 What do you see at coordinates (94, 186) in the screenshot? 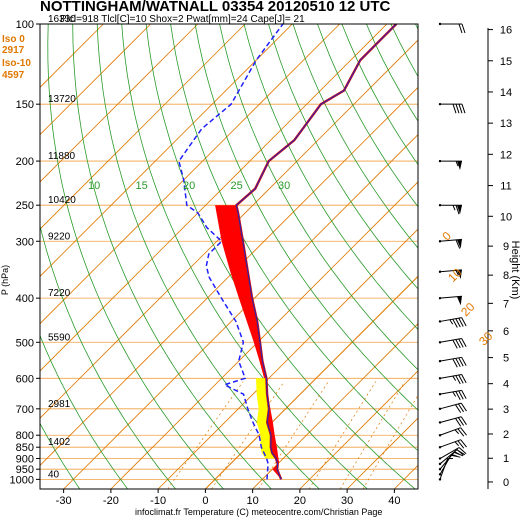
I see `dry-adiabat-label: 10` at bounding box center [94, 186].